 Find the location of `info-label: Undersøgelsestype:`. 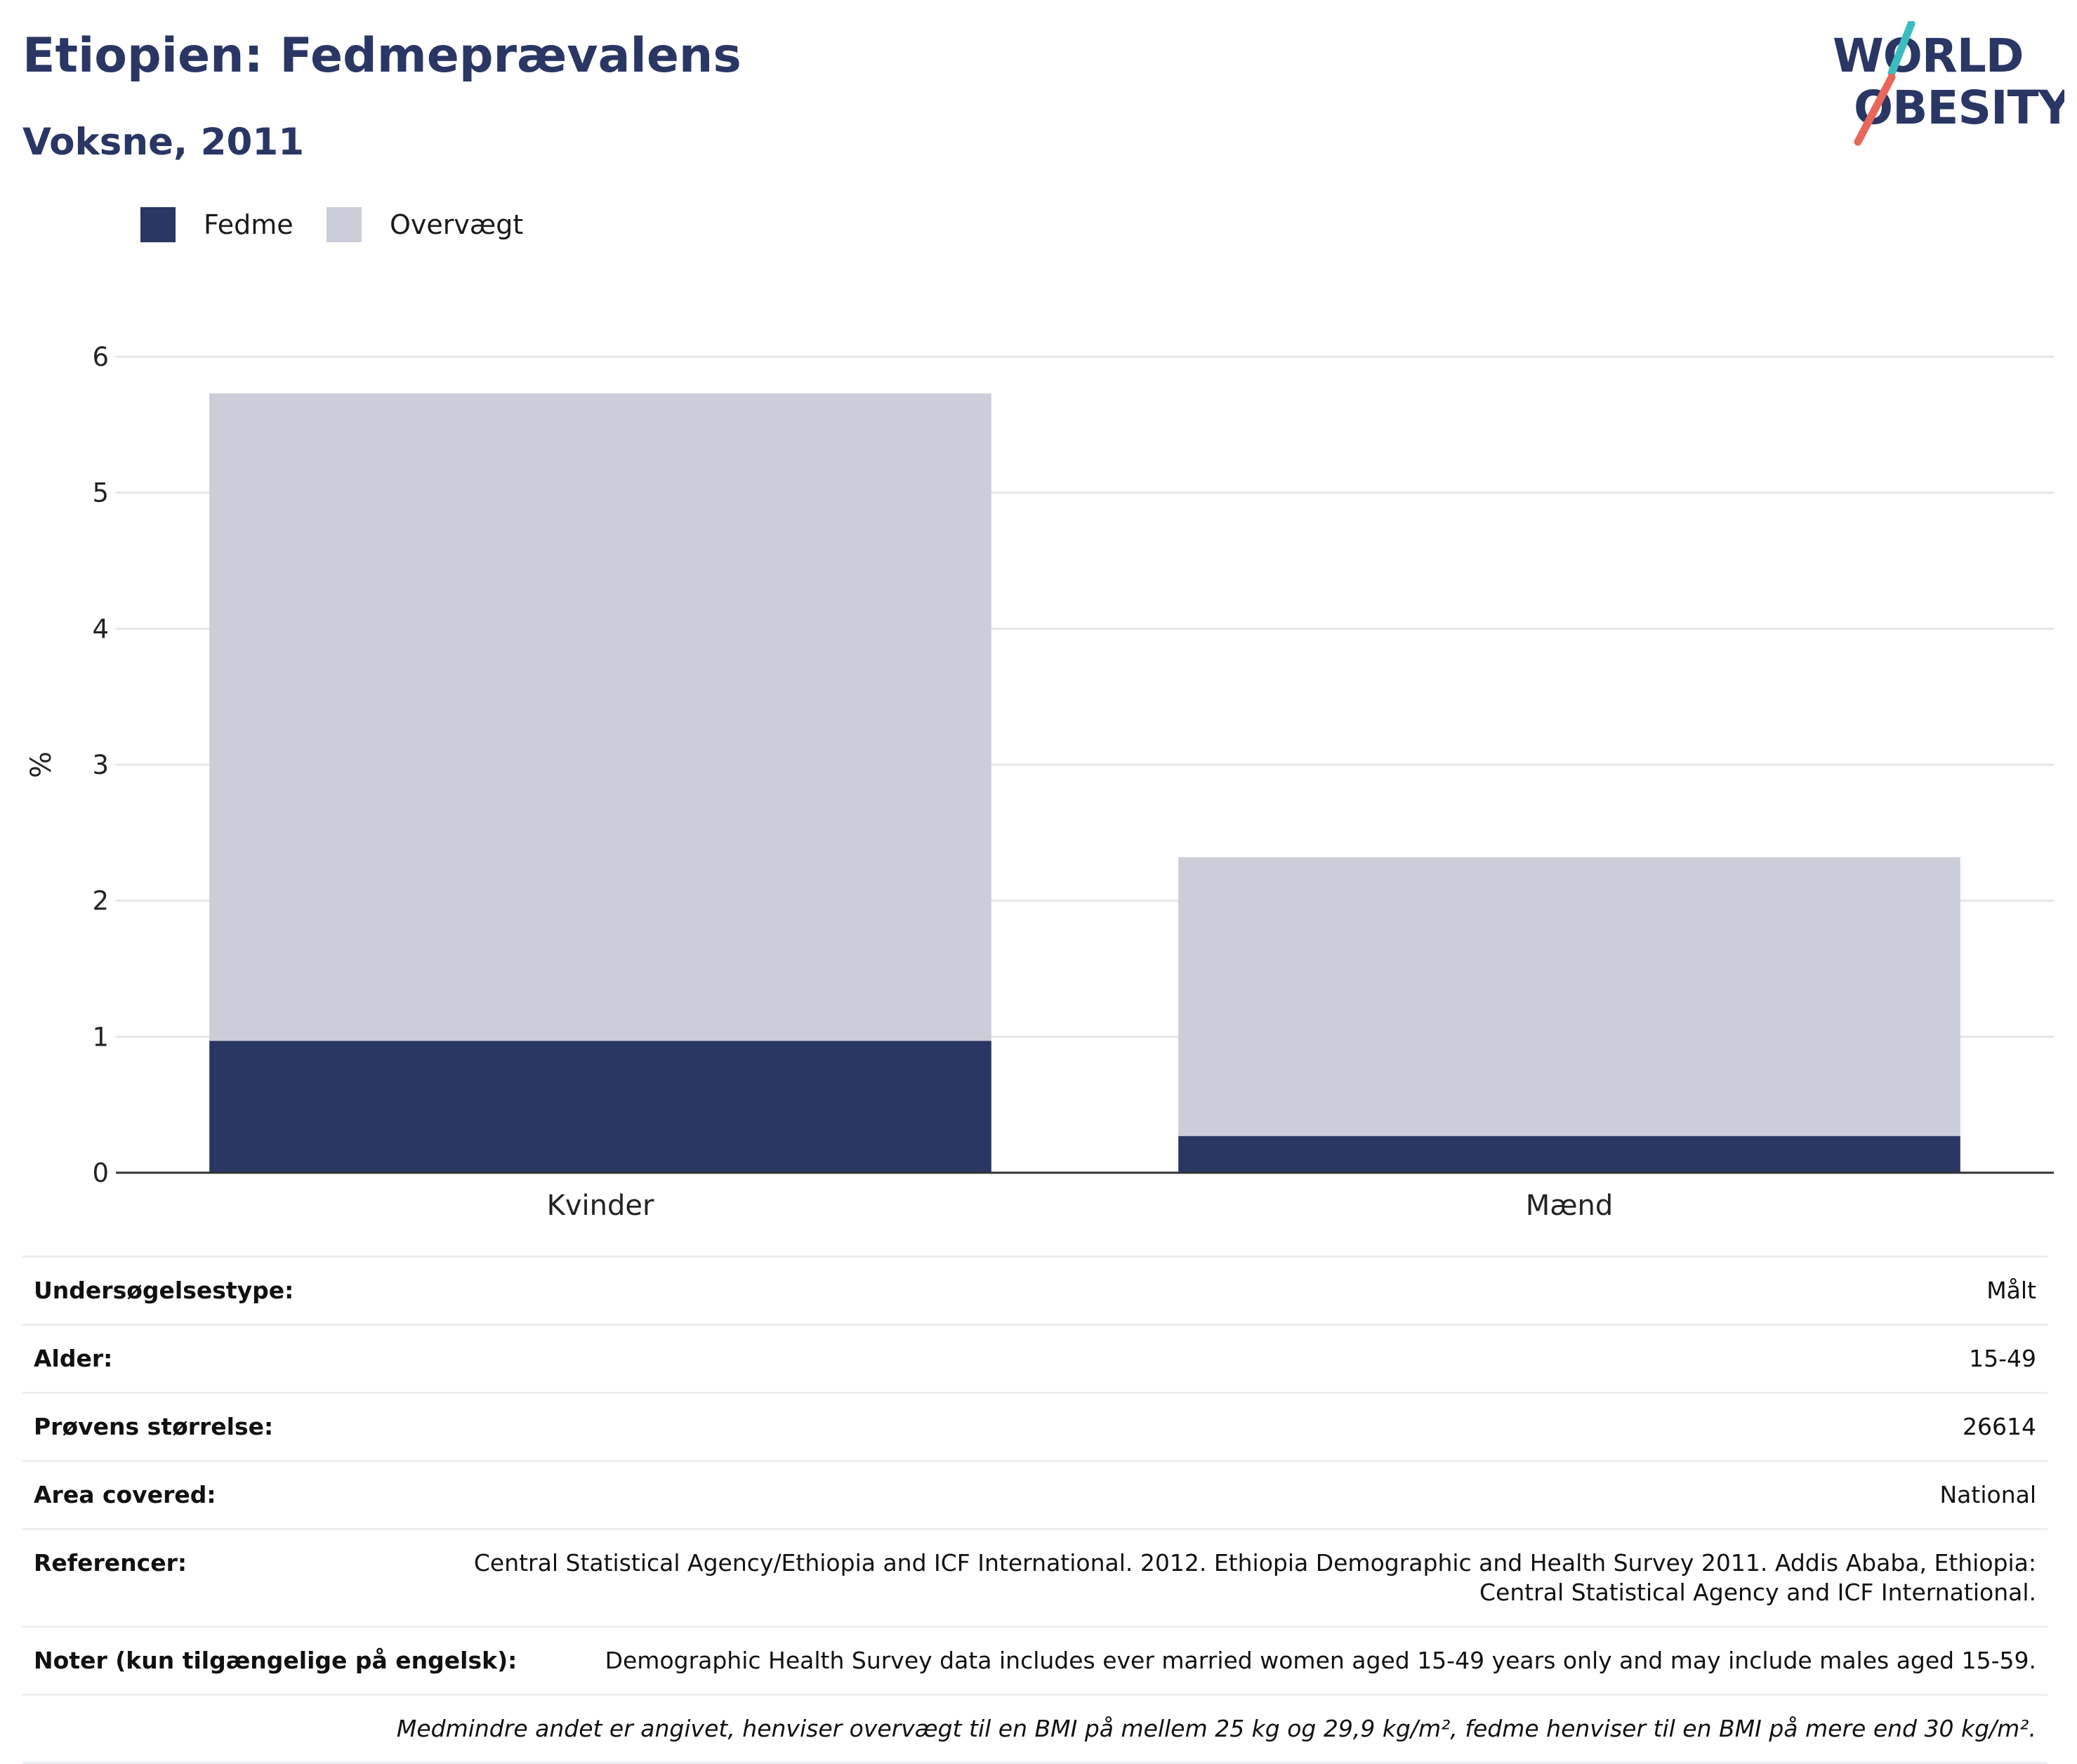

info-label: Undersøgelsestype: is located at coordinates (164, 1290).